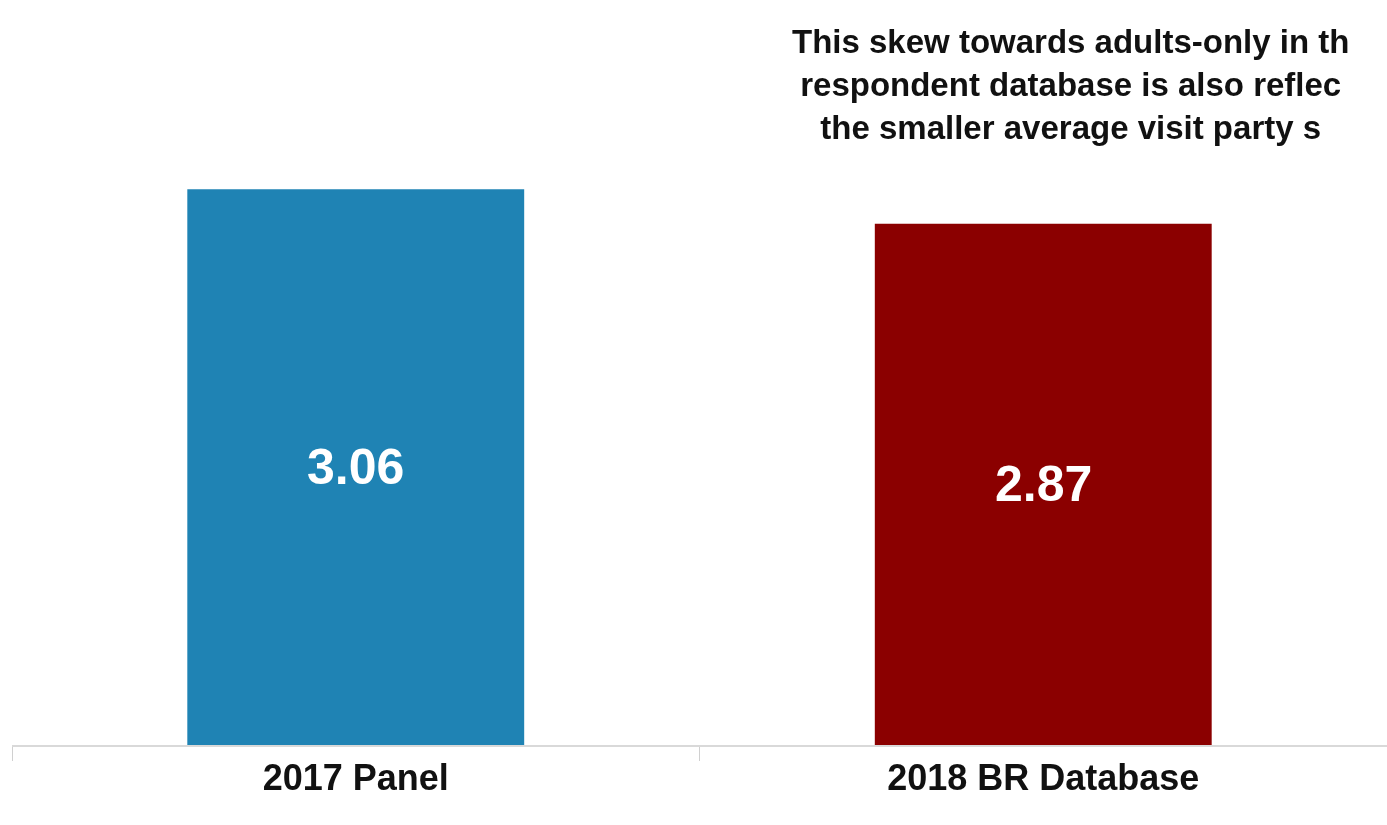 This screenshot has height=825, width=1387. What do you see at coordinates (1071, 84) in the screenshot?
I see `text: This skew towards adults-only in th respondent database is also reflec the smaller average visit party s` at bounding box center [1071, 84].